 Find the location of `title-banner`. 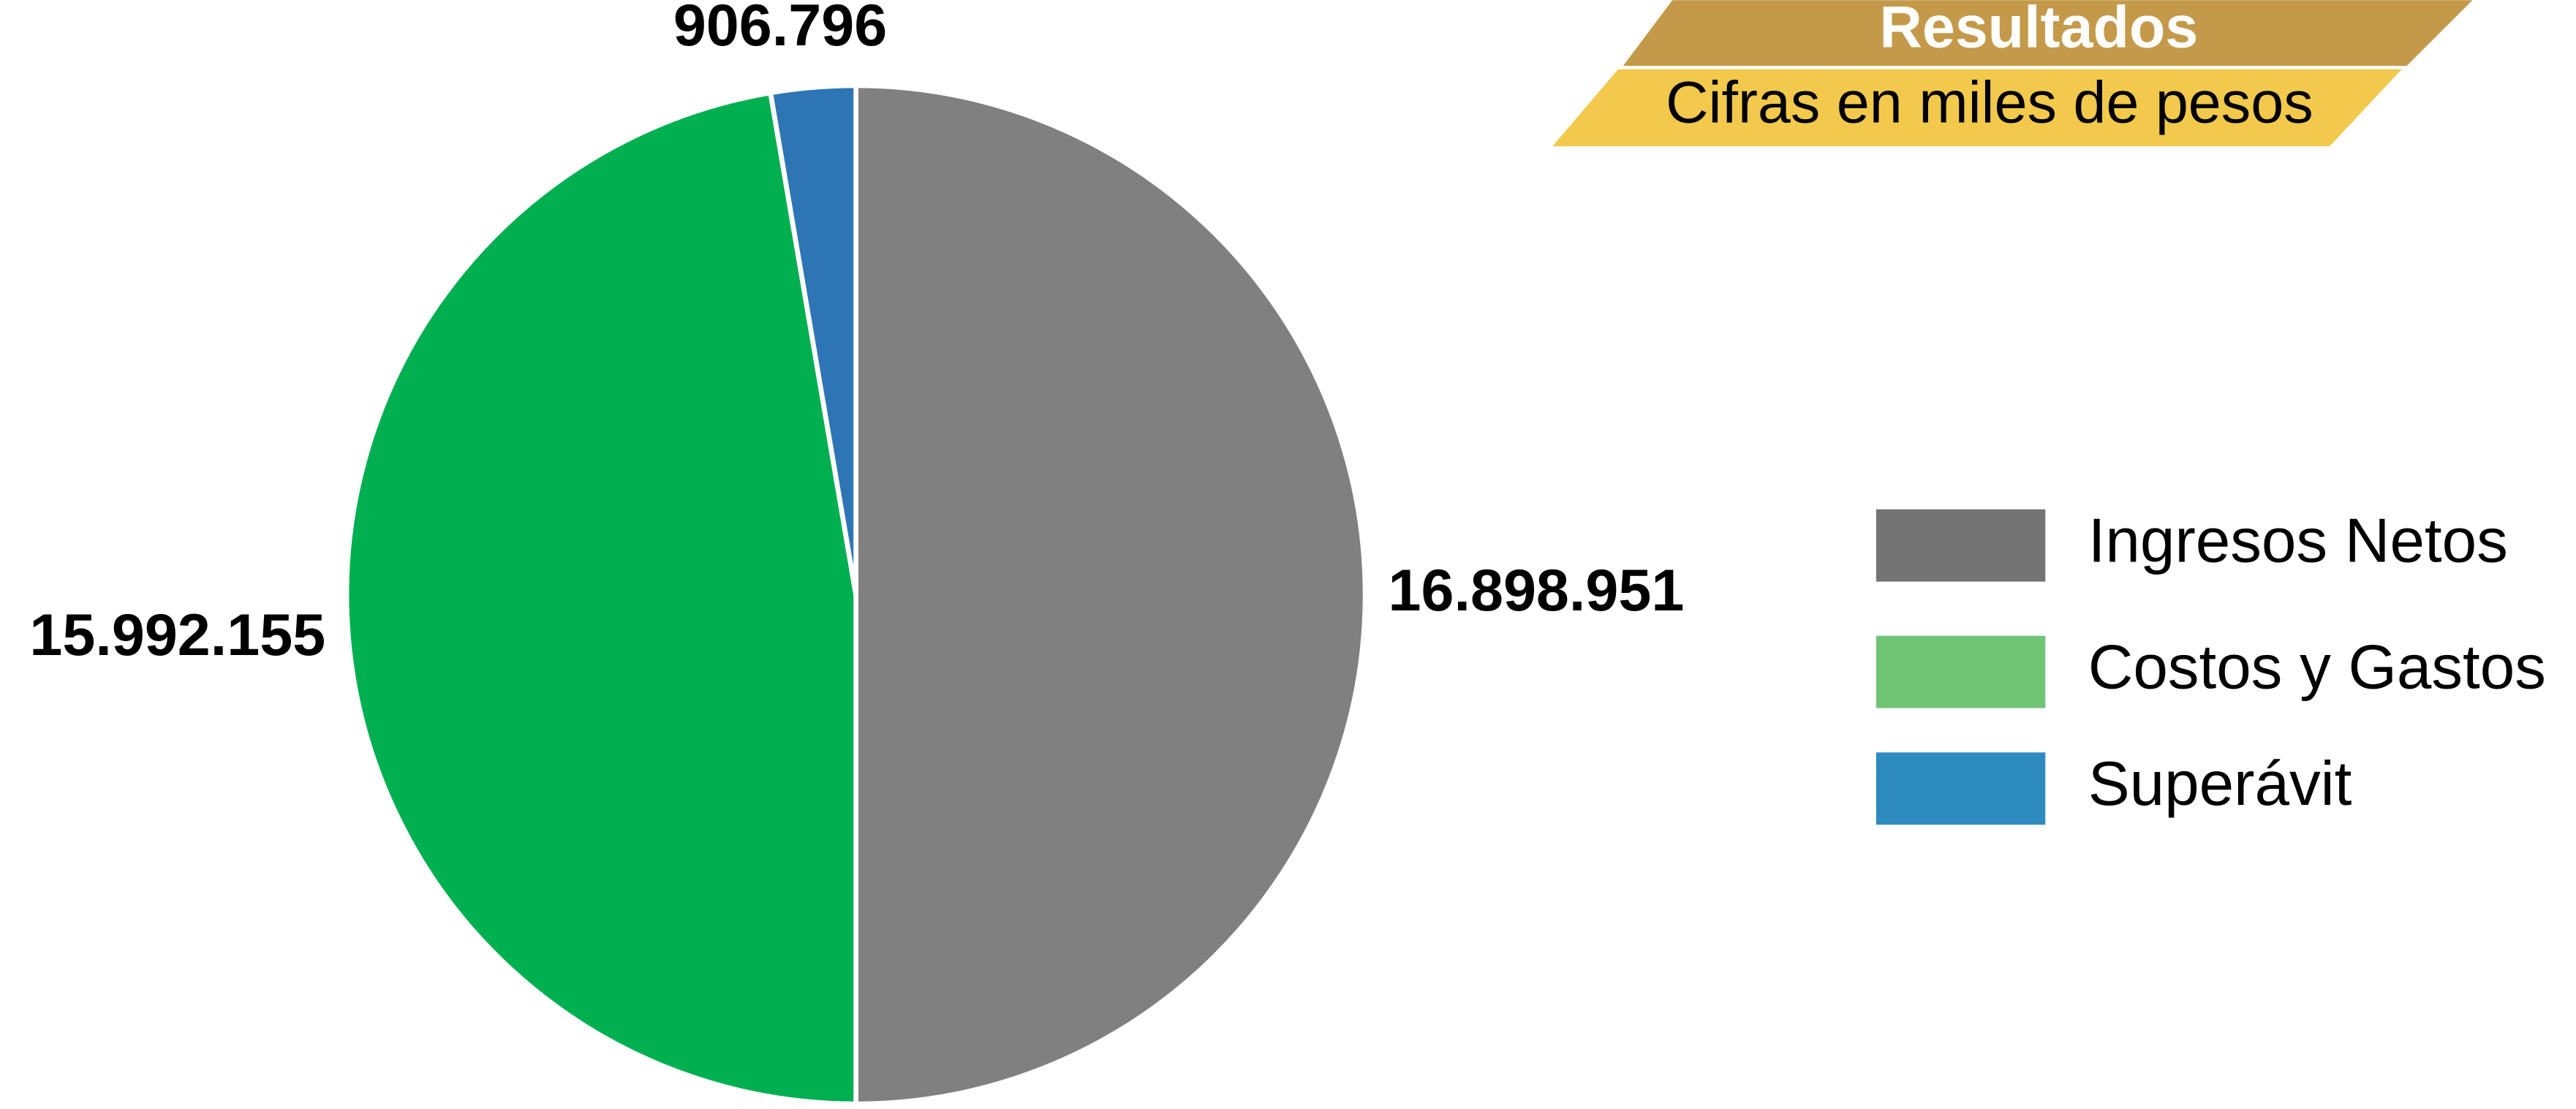

title-banner is located at coordinates (2048, 33).